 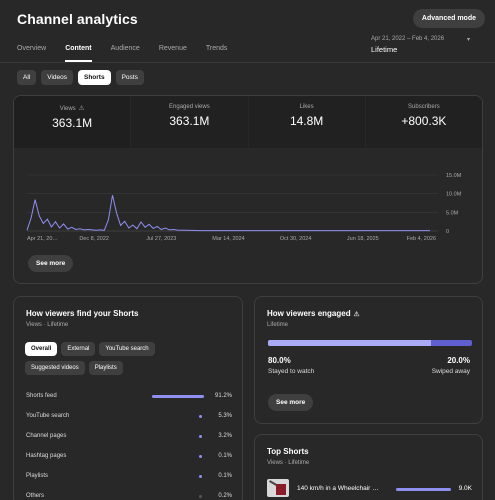 I want to click on source-label: YouTube search, so click(x=48, y=416).